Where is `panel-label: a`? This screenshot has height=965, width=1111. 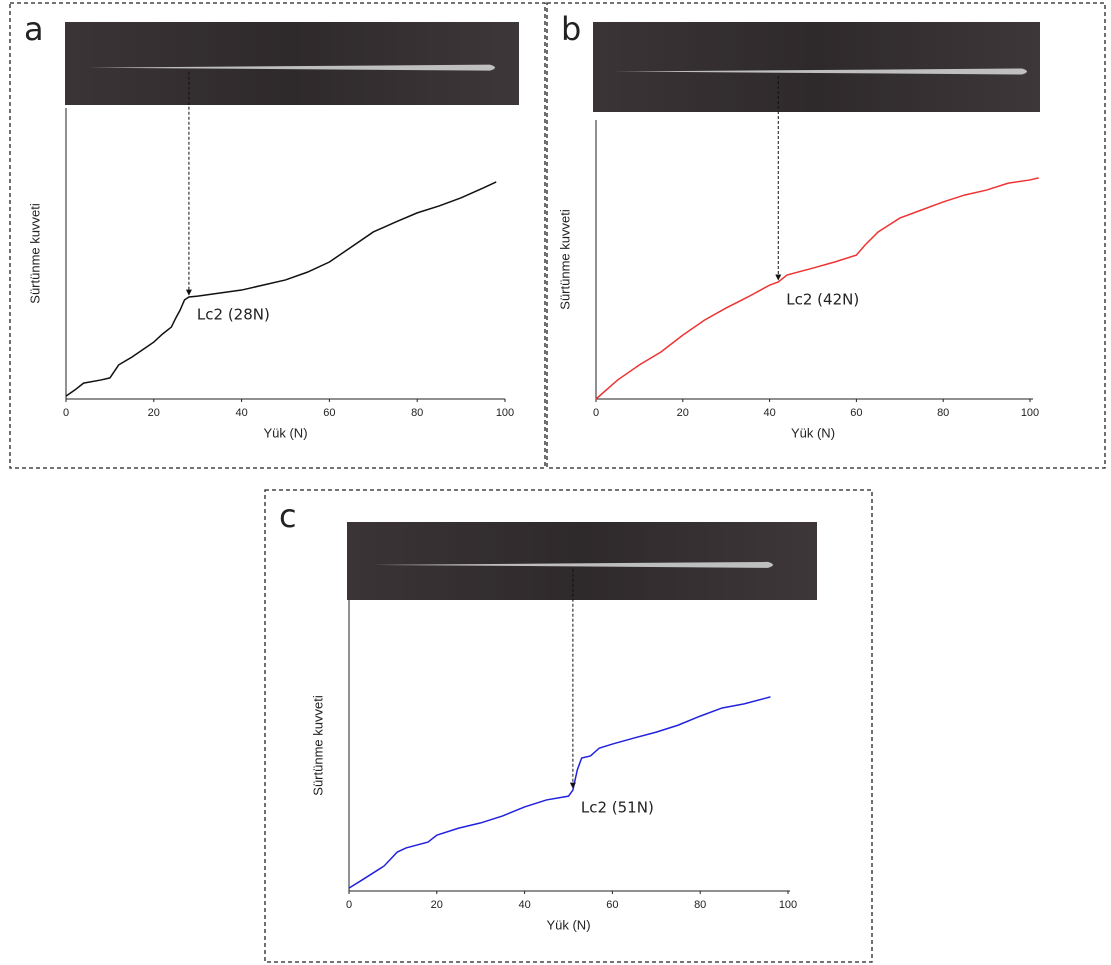 panel-label: a is located at coordinates (34, 29).